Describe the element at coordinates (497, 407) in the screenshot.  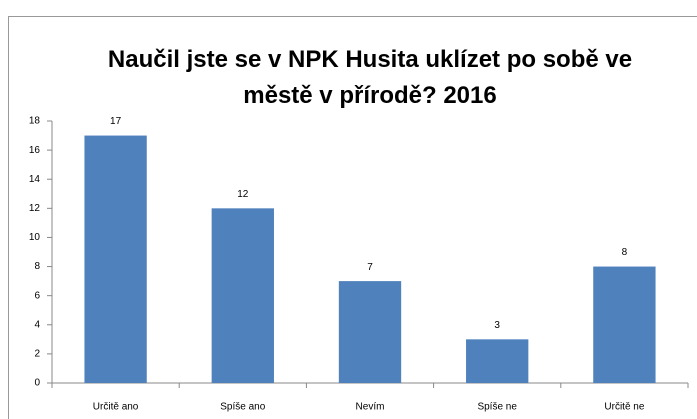
I see `x-tick-label: Spíše ne` at that location.